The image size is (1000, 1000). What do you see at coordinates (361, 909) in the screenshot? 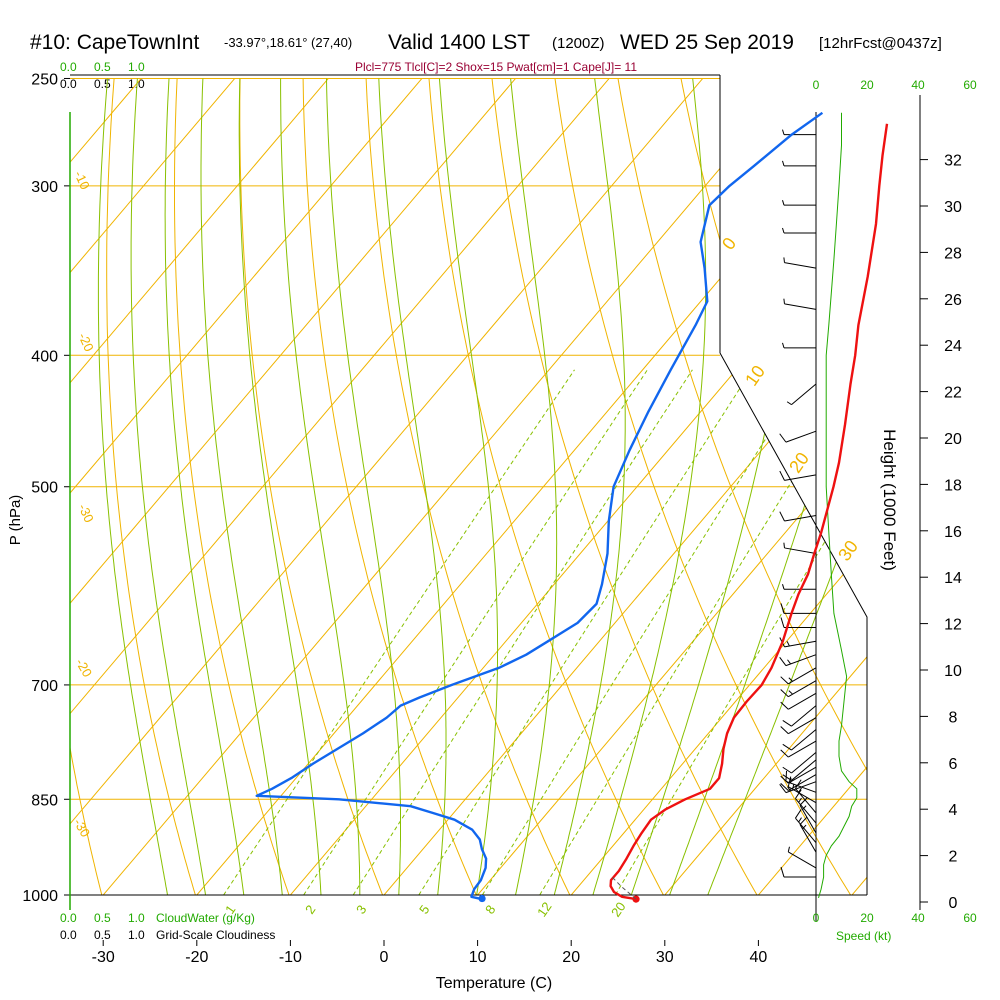
I see `mixing-ratio-label: 3` at bounding box center [361, 909].